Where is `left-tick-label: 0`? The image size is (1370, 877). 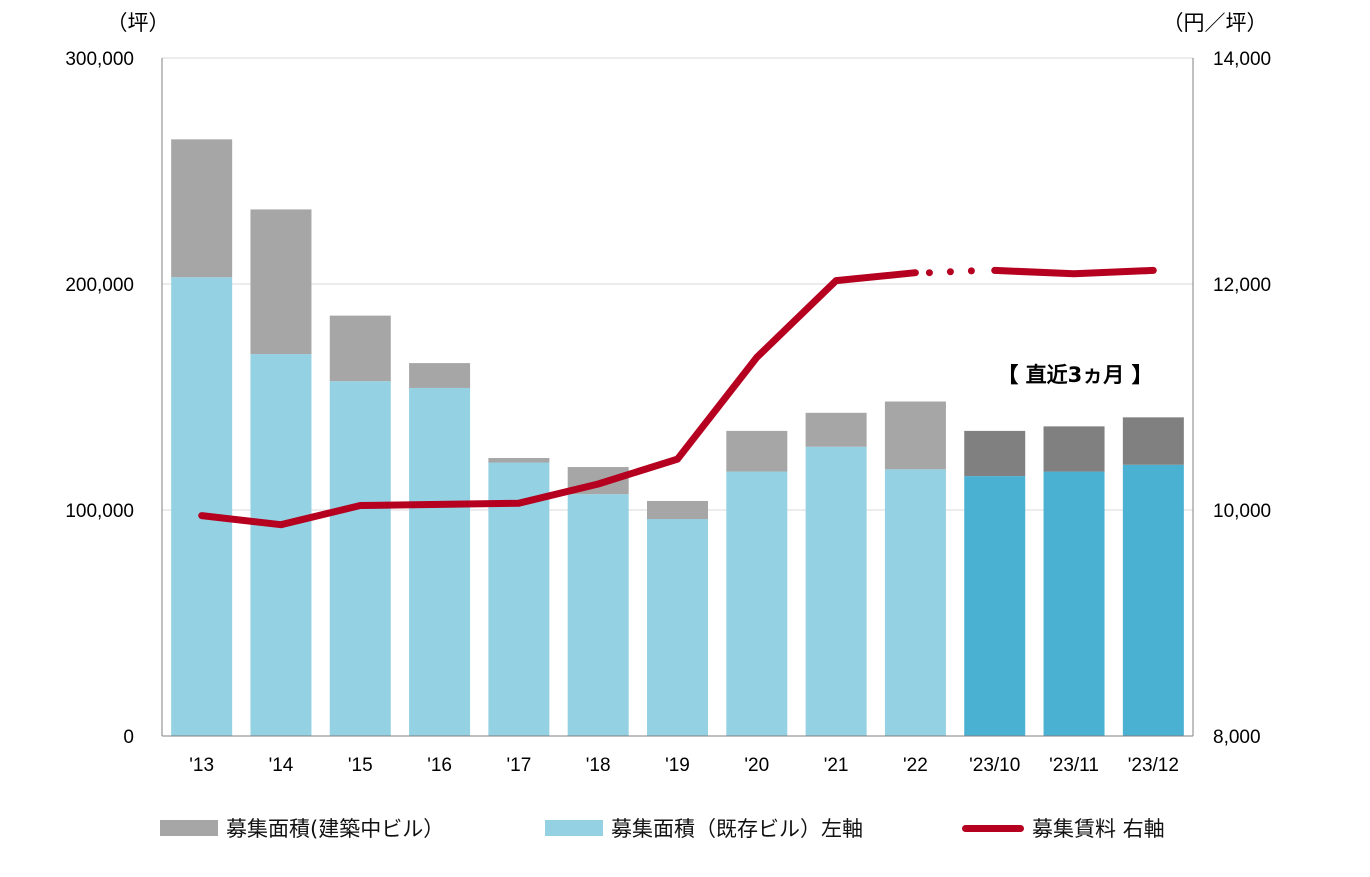 left-tick-label: 0 is located at coordinates (128, 737).